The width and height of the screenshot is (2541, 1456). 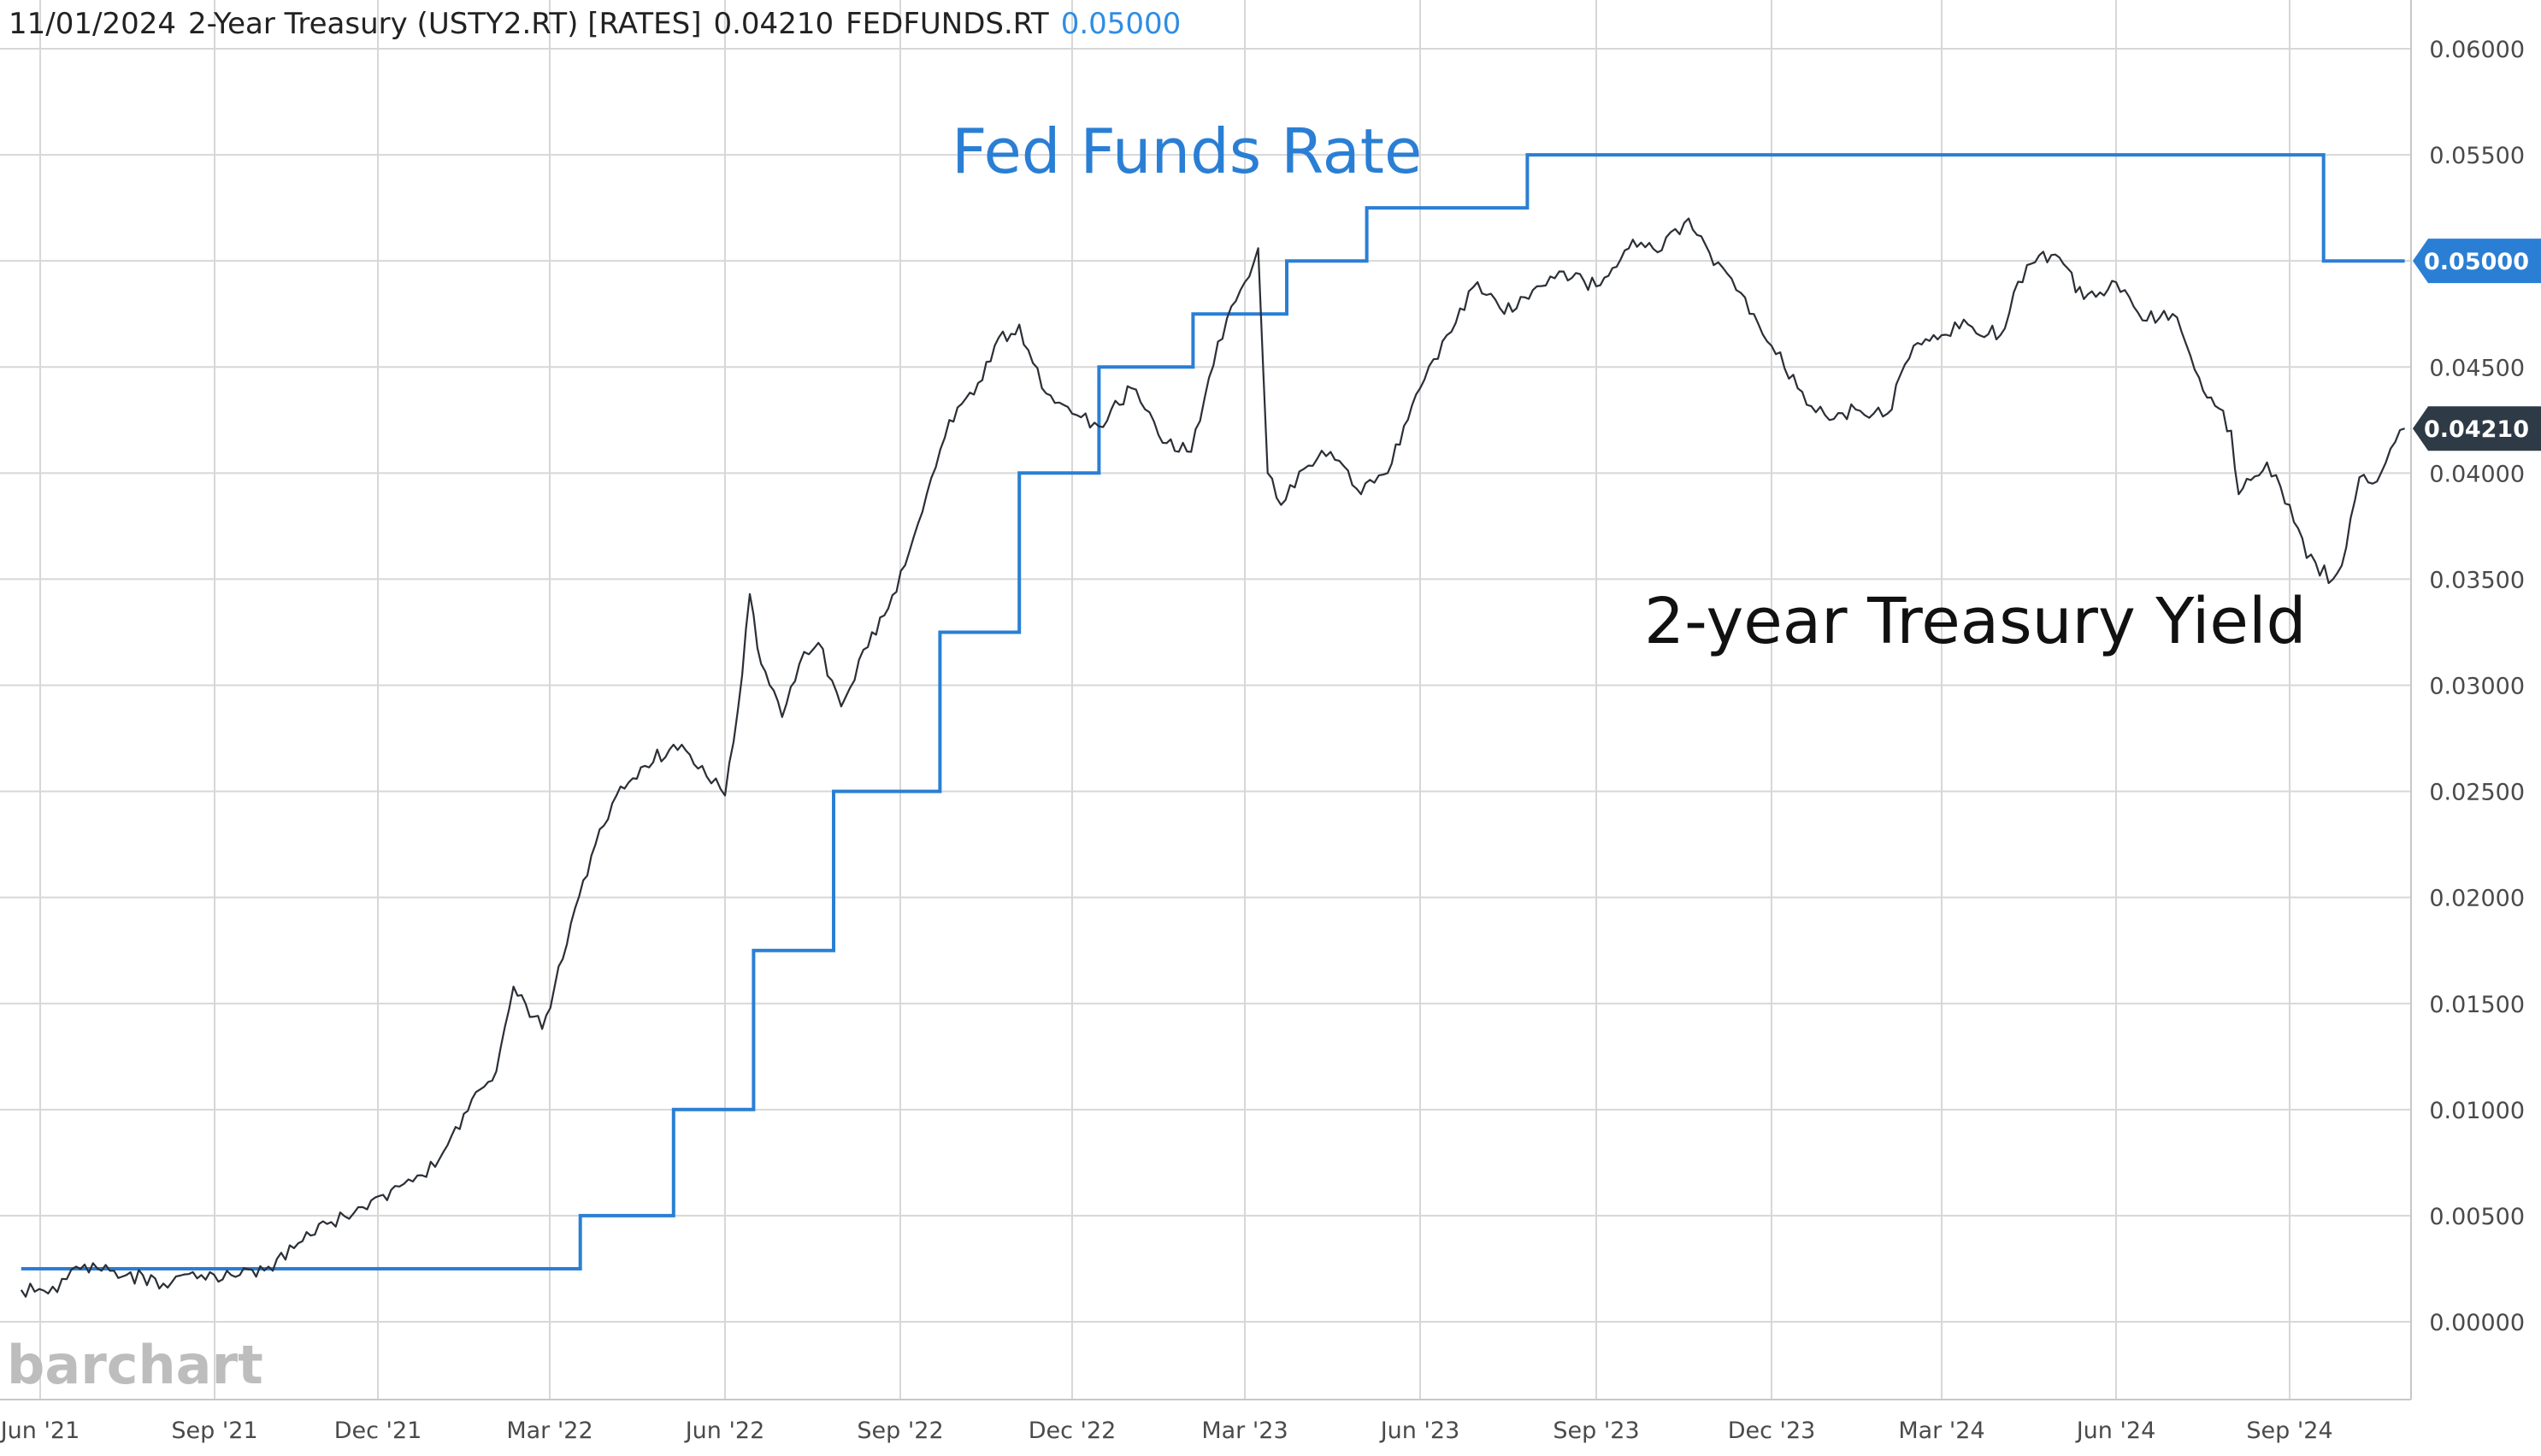 What do you see at coordinates (93, 24) in the screenshot?
I see `header-date: 11/01/2024` at bounding box center [93, 24].